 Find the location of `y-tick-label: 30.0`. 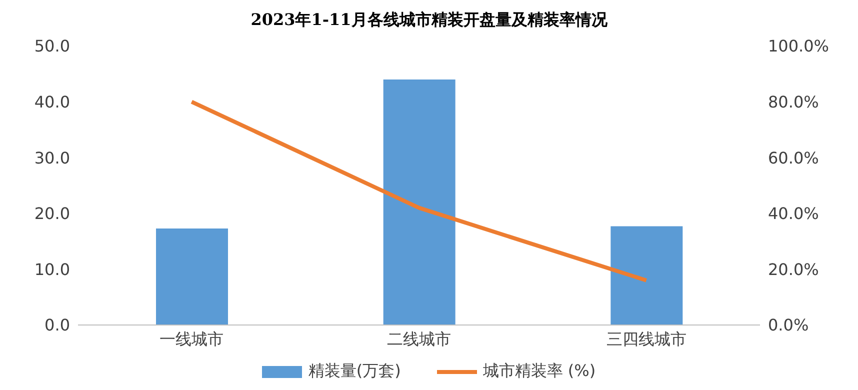

y-tick-label: 30.0 is located at coordinates (52, 158).